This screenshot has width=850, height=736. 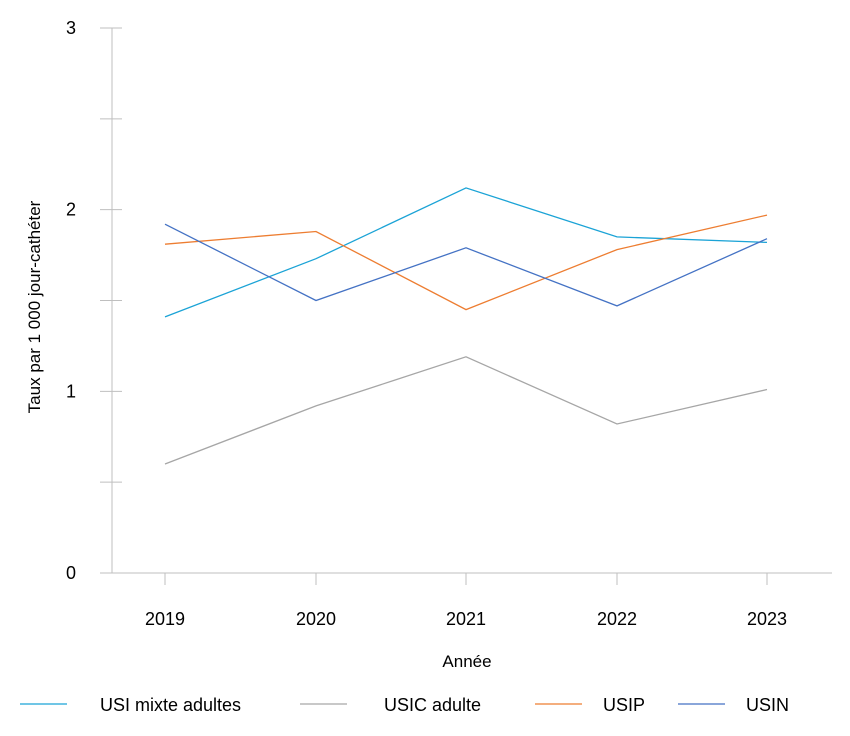 I want to click on x-tick-label: 2019, so click(x=165, y=619).